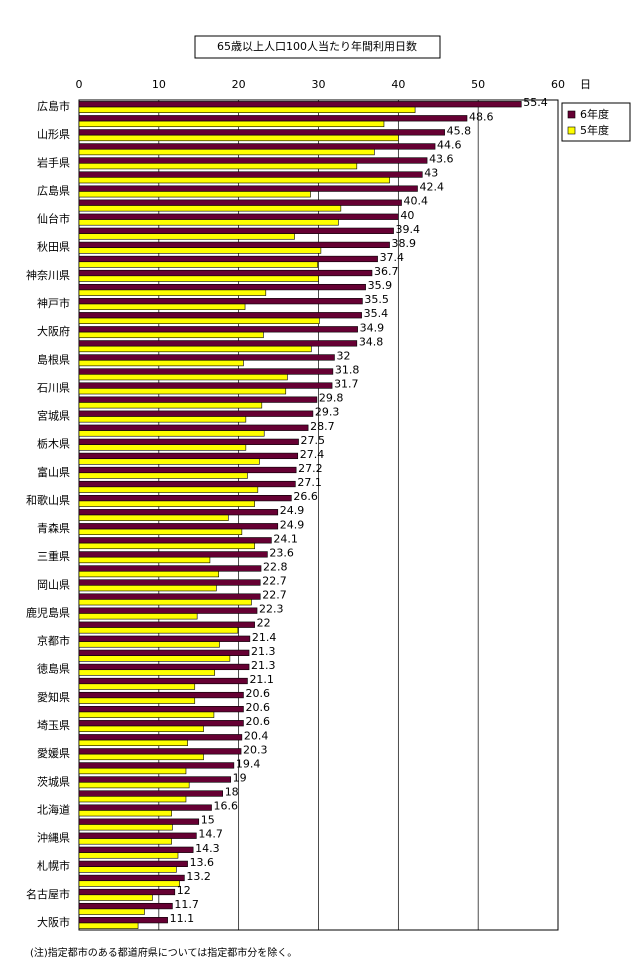  Describe the element at coordinates (53, 866) in the screenshot. I see `y-tick-label: 札幌市` at that location.